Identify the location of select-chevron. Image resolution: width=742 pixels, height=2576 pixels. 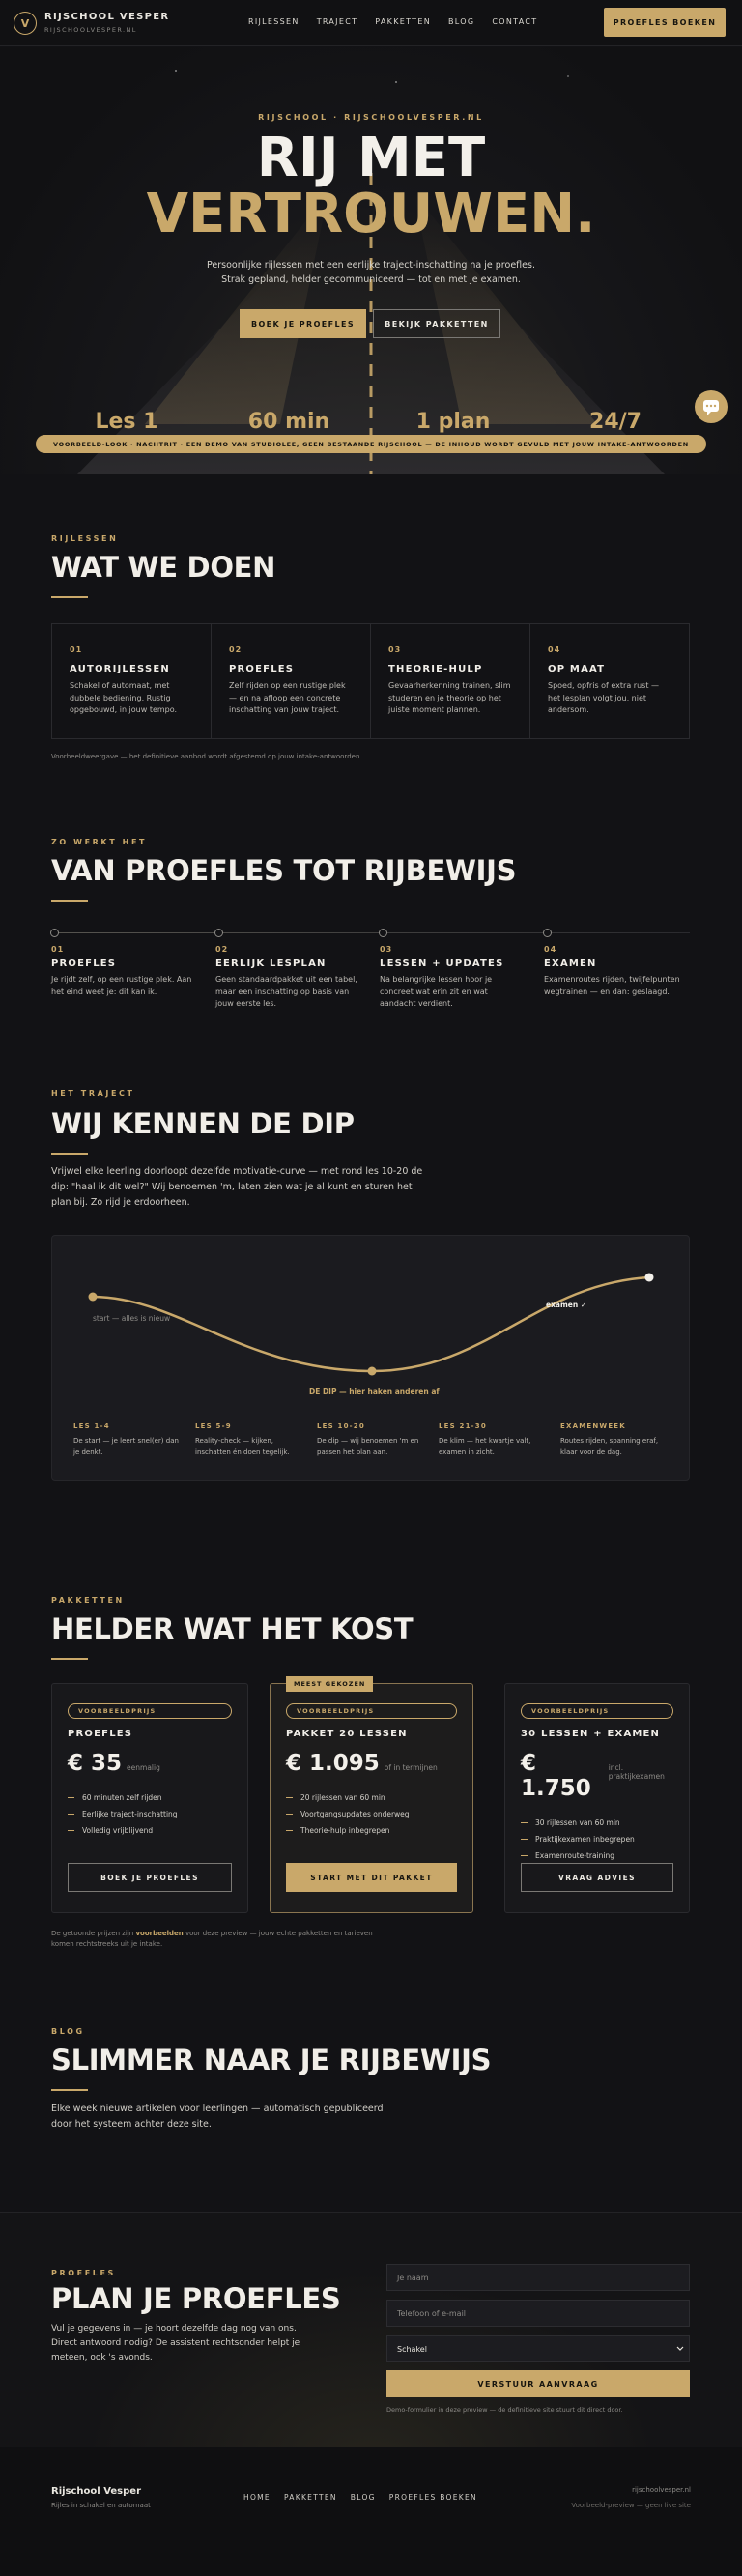
(680, 2349).